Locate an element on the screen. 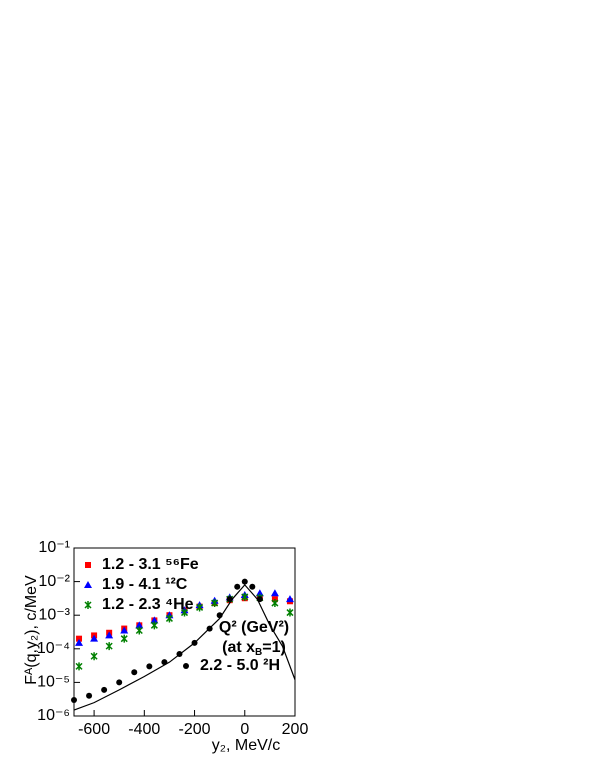 This screenshot has width=595, height=775. x-tick-label: -600 is located at coordinates (94, 729).